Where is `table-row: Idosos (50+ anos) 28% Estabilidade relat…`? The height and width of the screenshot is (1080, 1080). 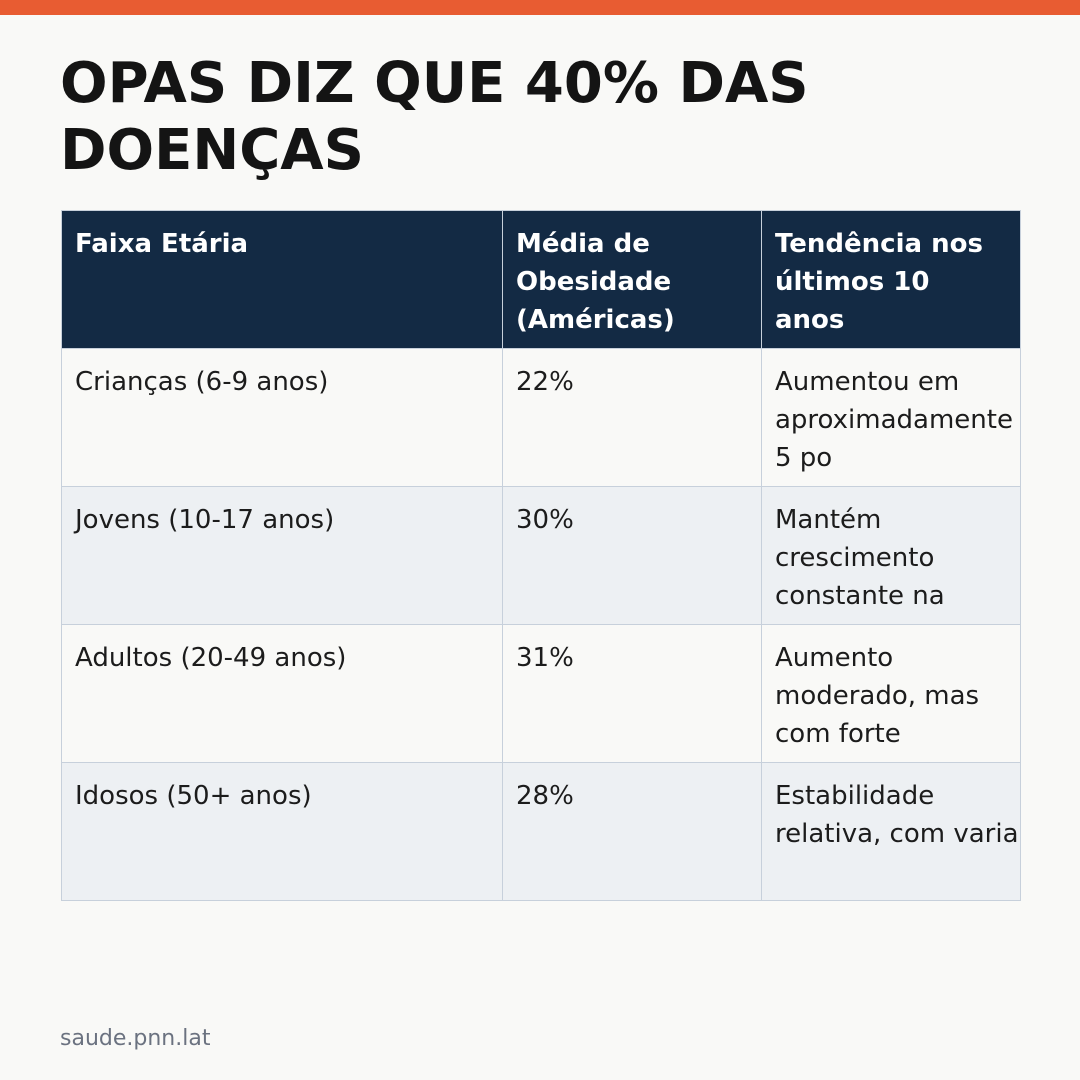
table-row: Idosos (50+ anos) 28% Estabilidade relat… is located at coordinates (541, 831).